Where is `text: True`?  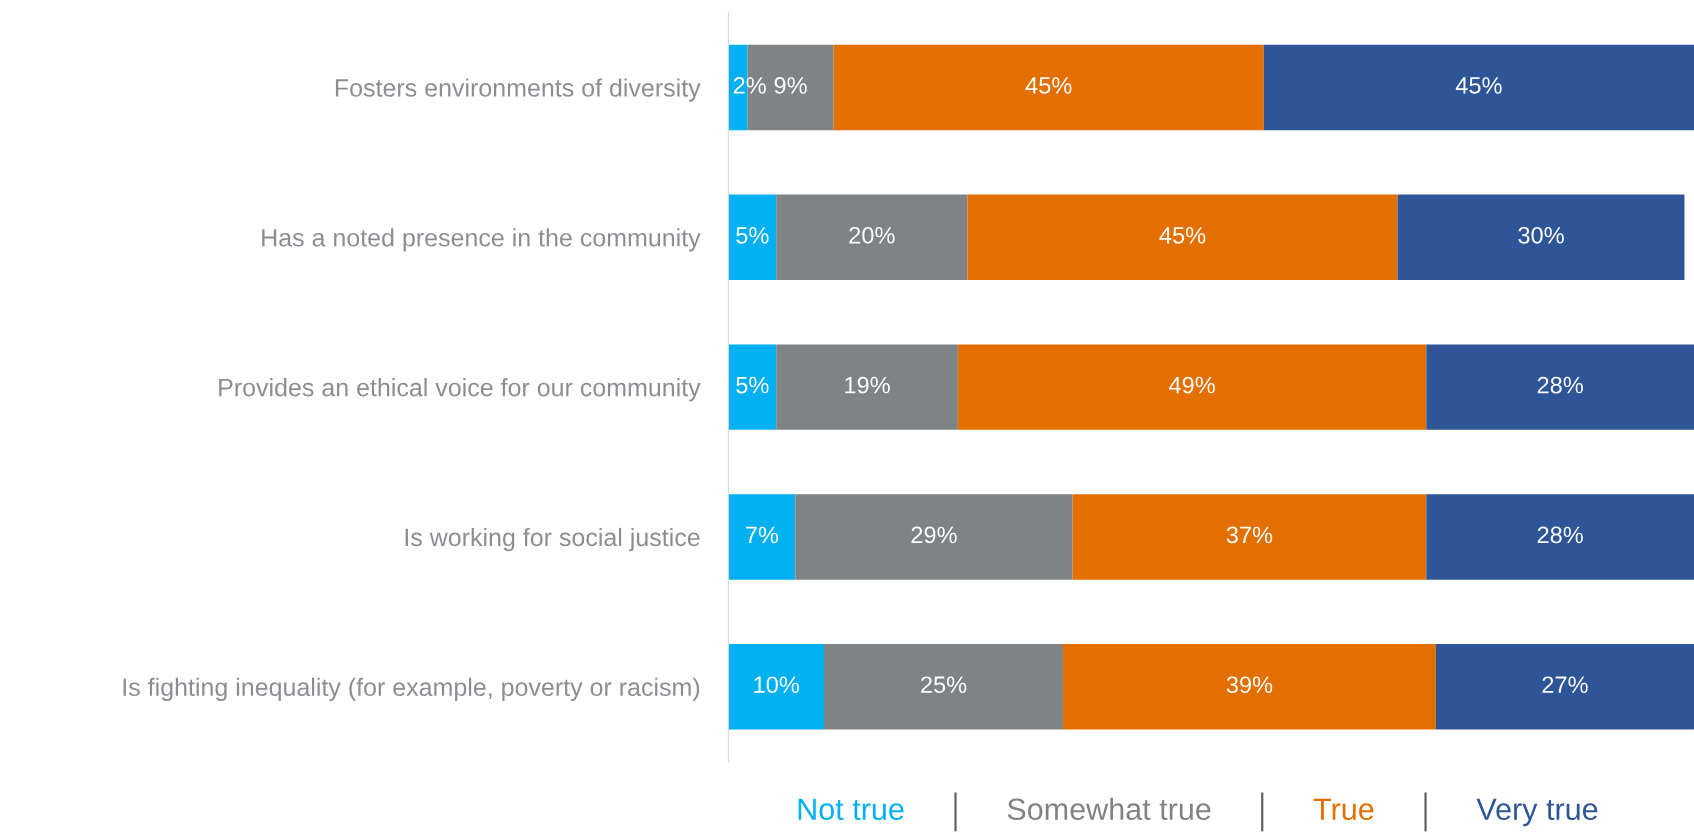
text: True is located at coordinates (1343, 809).